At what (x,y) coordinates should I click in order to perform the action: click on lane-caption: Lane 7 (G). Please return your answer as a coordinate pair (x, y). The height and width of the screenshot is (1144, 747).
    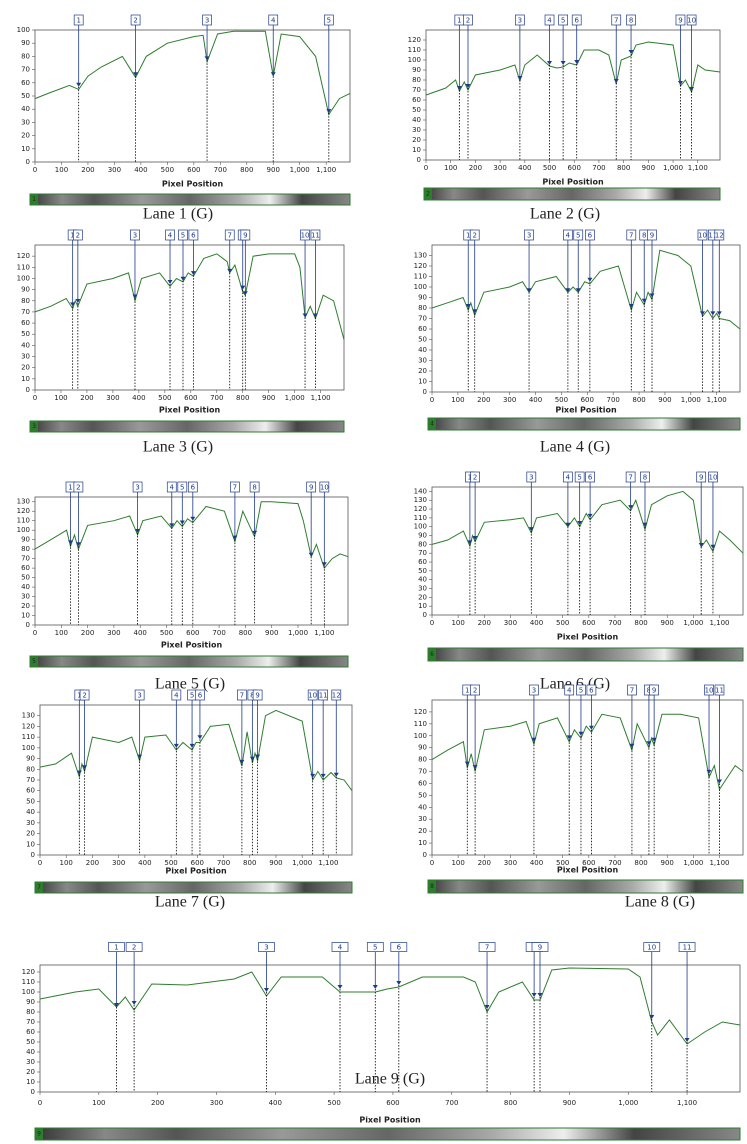
    Looking at the image, I should click on (190, 902).